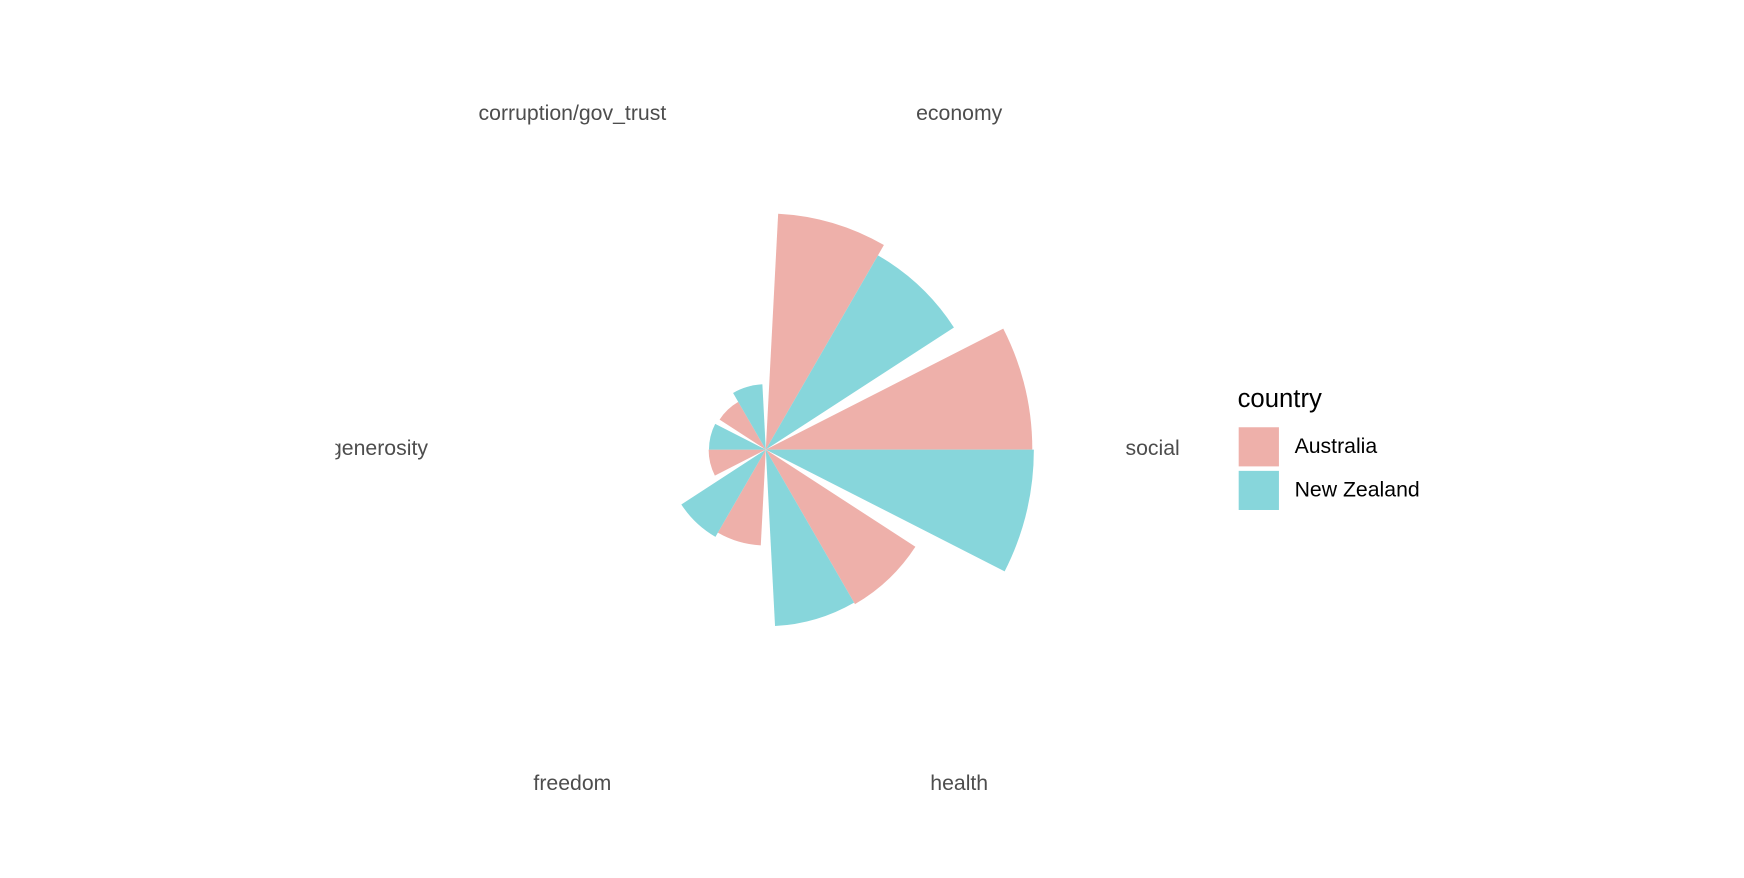 The width and height of the screenshot is (1744, 878). Describe the element at coordinates (959, 113) in the screenshot. I see `category-label: economy` at that location.